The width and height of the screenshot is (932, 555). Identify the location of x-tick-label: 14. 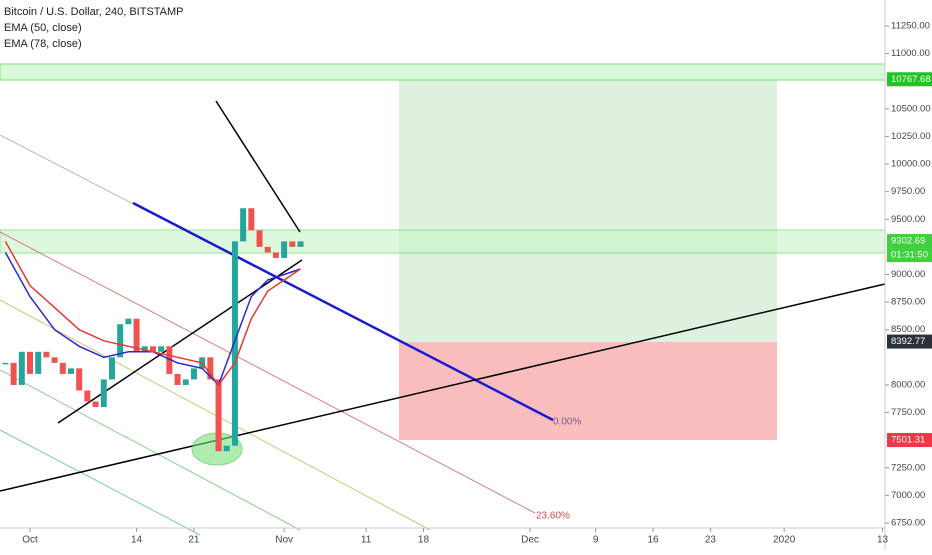
(137, 540).